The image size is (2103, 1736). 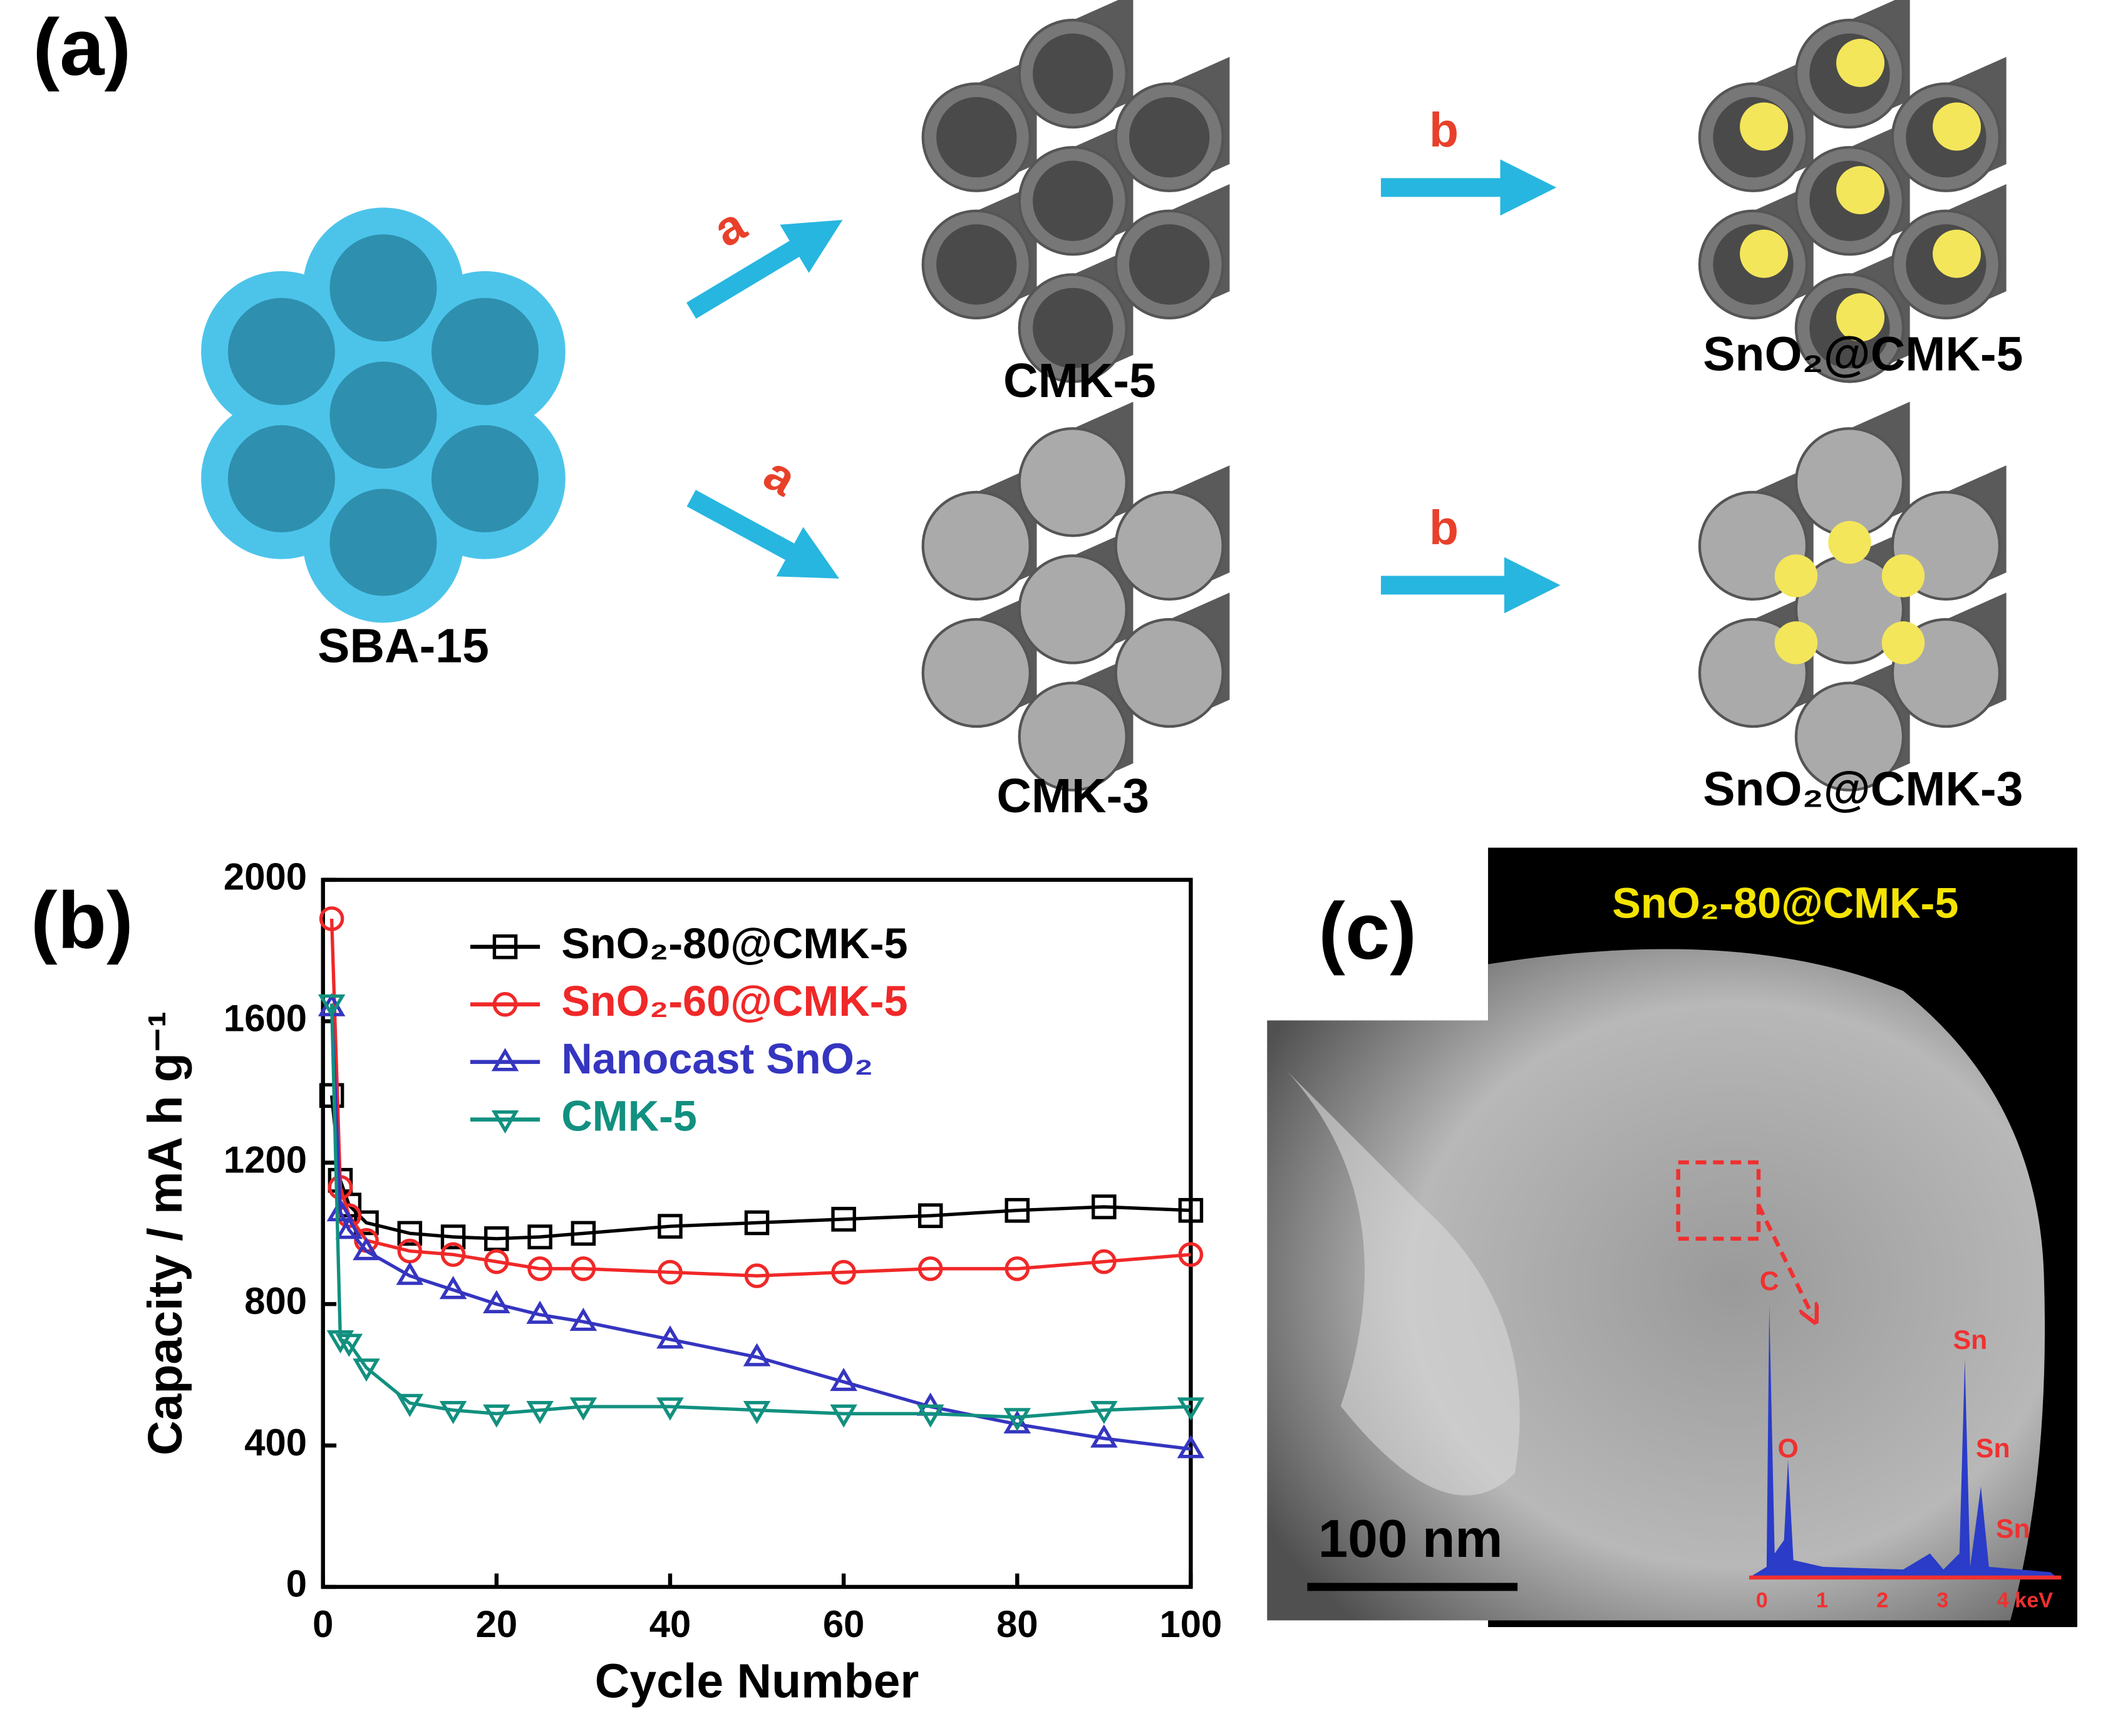 I want to click on structure-label: CMK-5, so click(x=1079, y=381).